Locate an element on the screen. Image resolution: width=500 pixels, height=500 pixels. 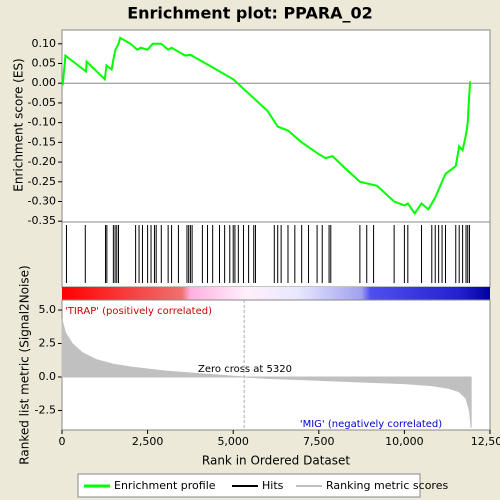
chart-title: Enrichment plot: PPARA_02 is located at coordinates (250, 13).